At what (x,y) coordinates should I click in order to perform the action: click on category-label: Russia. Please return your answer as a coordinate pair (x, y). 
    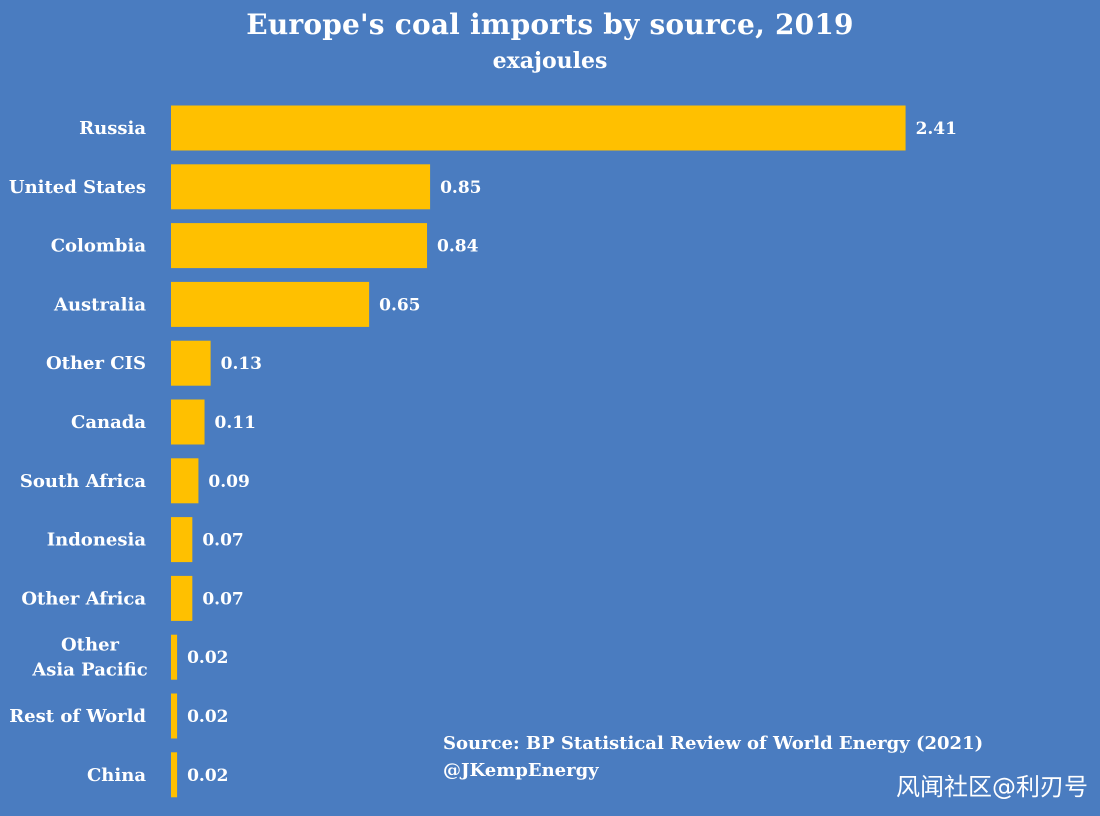
    Looking at the image, I should click on (112, 128).